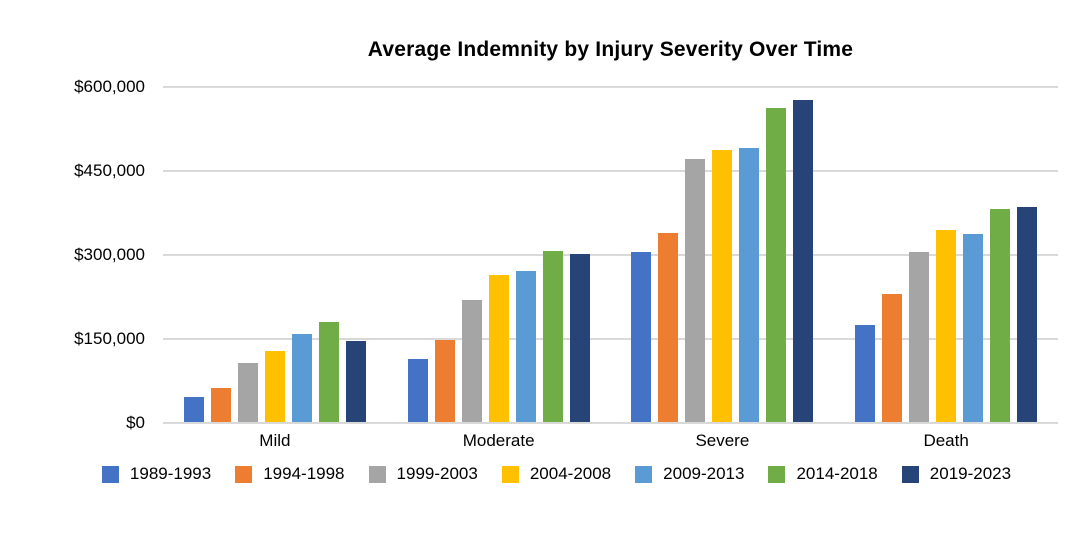 Image resolution: width=1087 pixels, height=547 pixels. Describe the element at coordinates (946, 440) in the screenshot. I see `x-category-label: Death` at that location.